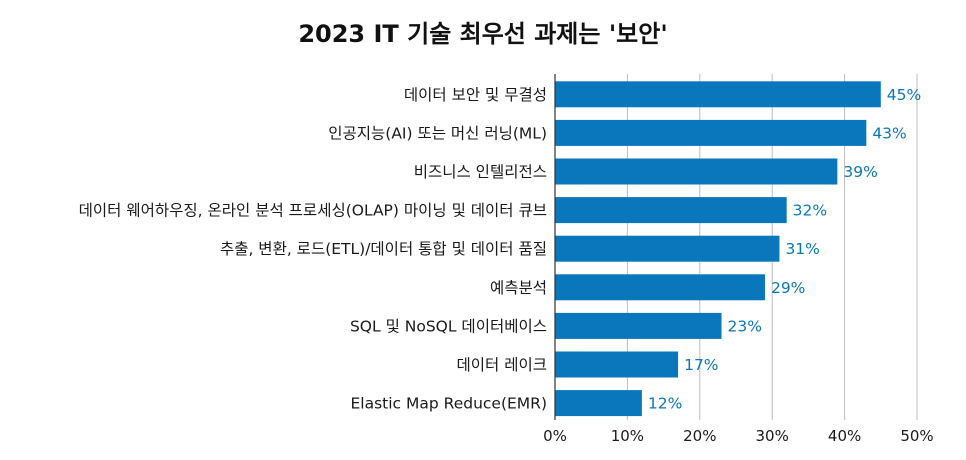 The height and width of the screenshot is (460, 966). What do you see at coordinates (699, 436) in the screenshot?
I see `x-tick-label: 20%` at bounding box center [699, 436].